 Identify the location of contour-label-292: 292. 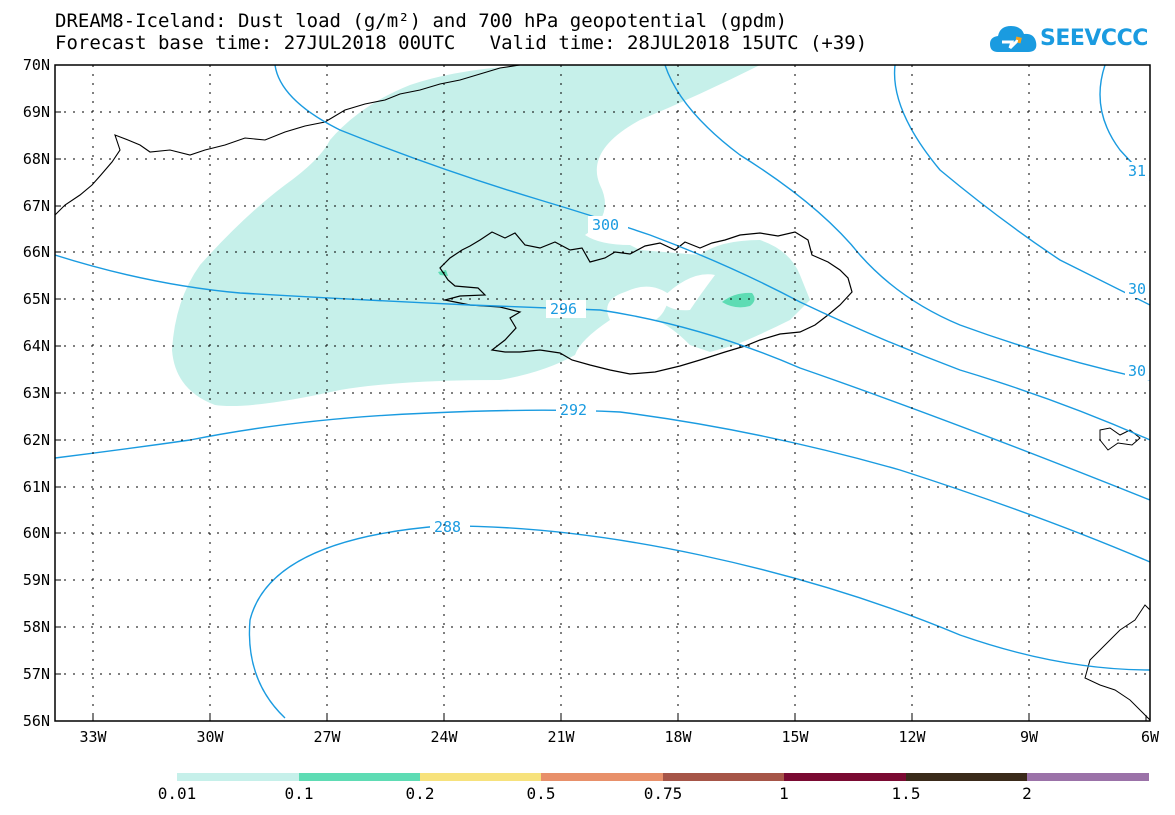
(573, 410).